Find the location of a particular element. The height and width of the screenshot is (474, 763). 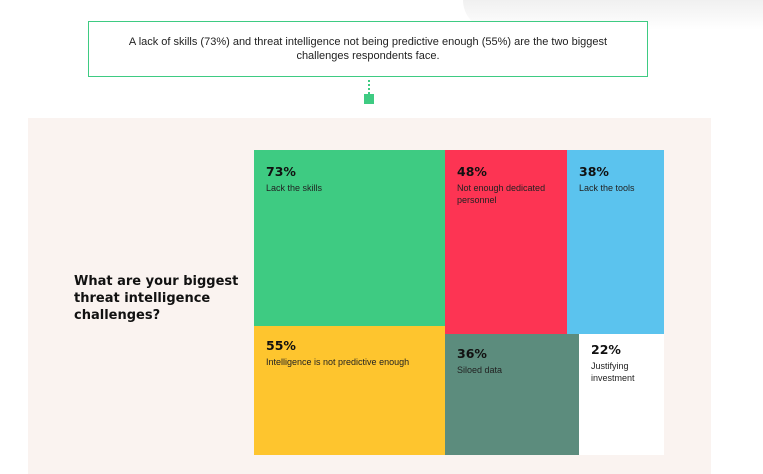

connector-dotted-line is located at coordinates (370, 87).